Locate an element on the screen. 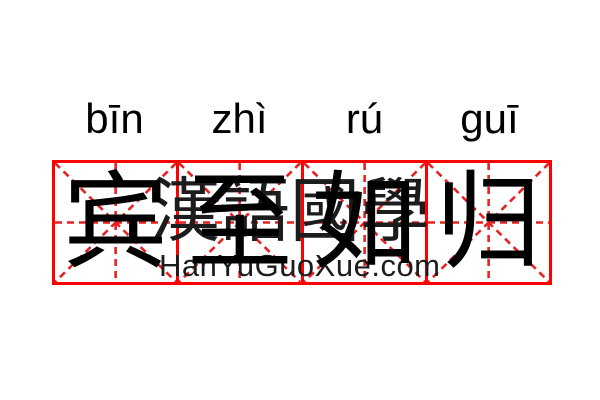 The width and height of the screenshot is (600, 400). watermark-site-text: HanYuGuoXue.com is located at coordinates (300, 265).